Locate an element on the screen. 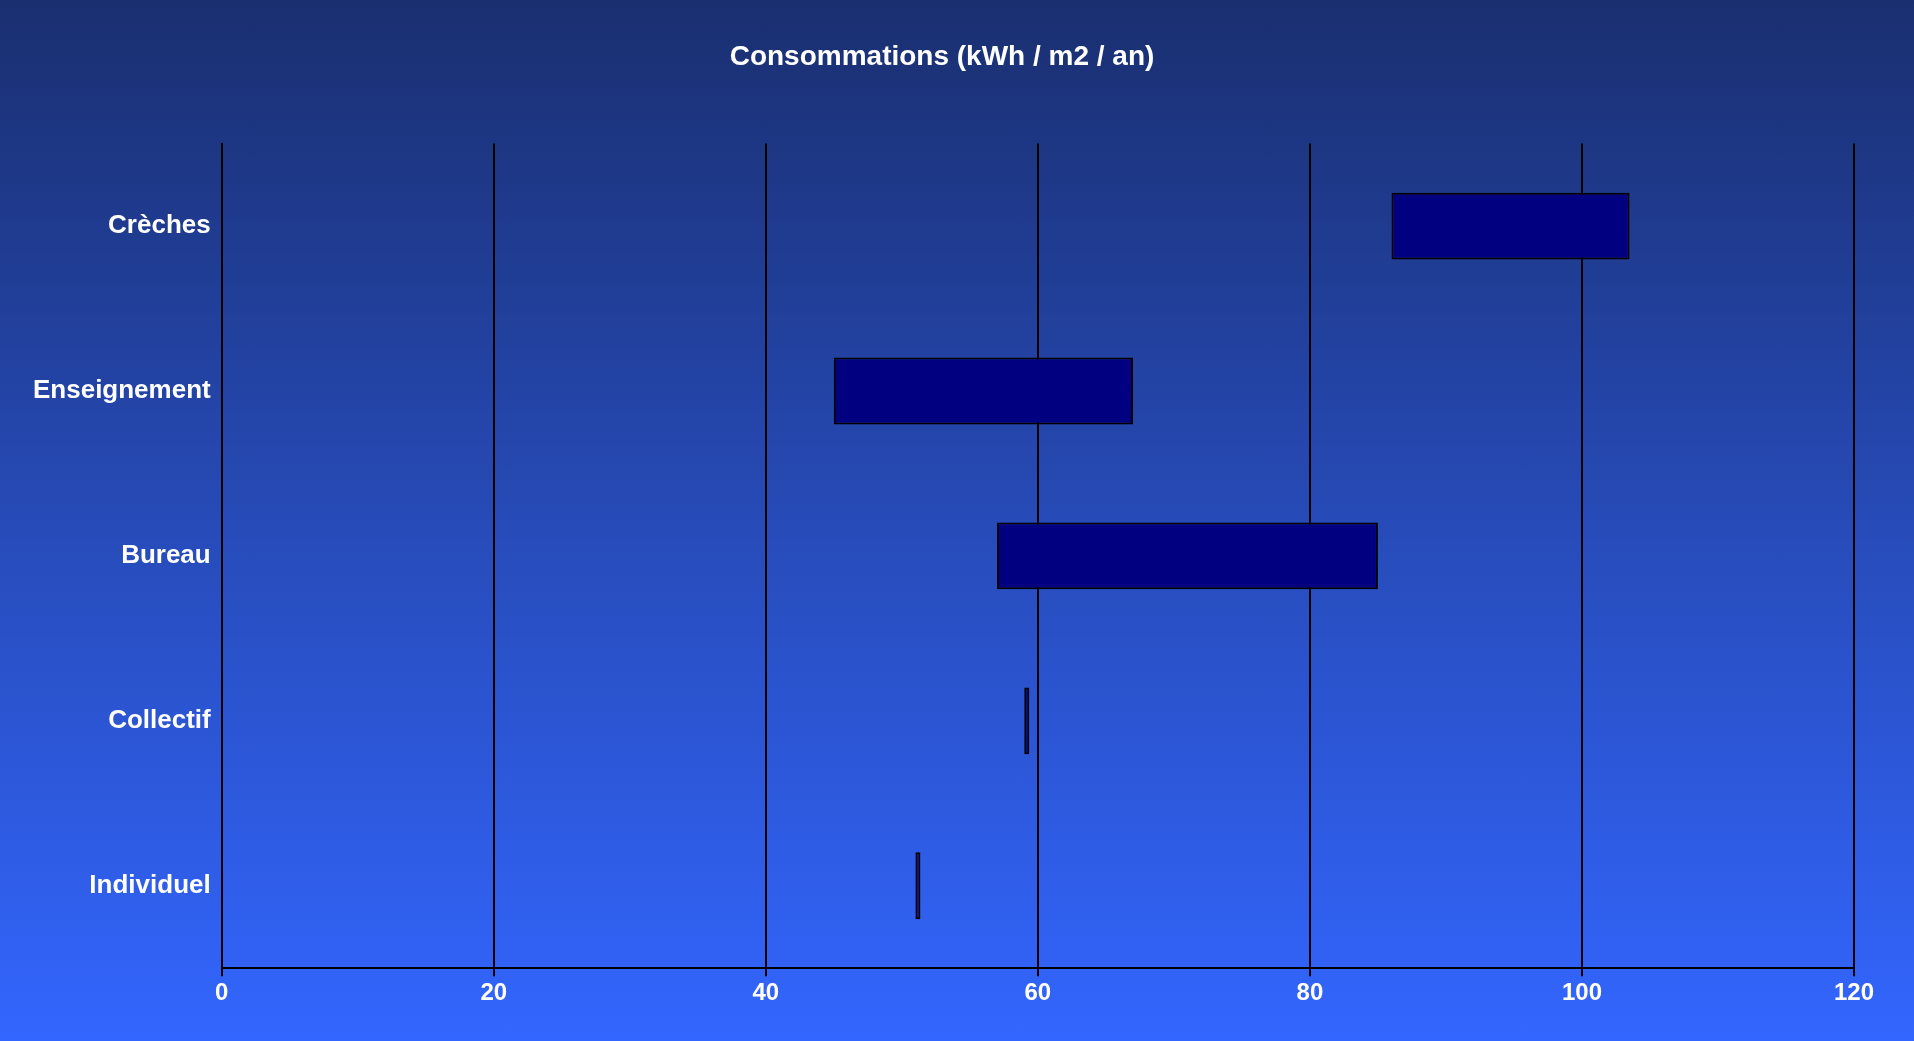 This screenshot has width=1914, height=1041. x-tick-label: 60 is located at coordinates (1038, 992).